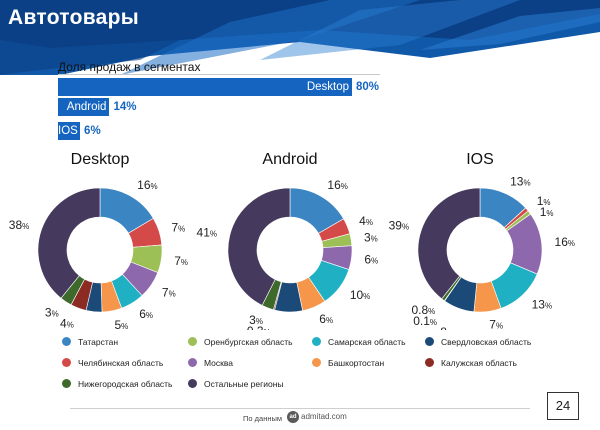 This screenshot has height=430, width=600. Describe the element at coordinates (324, 417) in the screenshot. I see `admitad-logo-text: admitad.com` at that location.